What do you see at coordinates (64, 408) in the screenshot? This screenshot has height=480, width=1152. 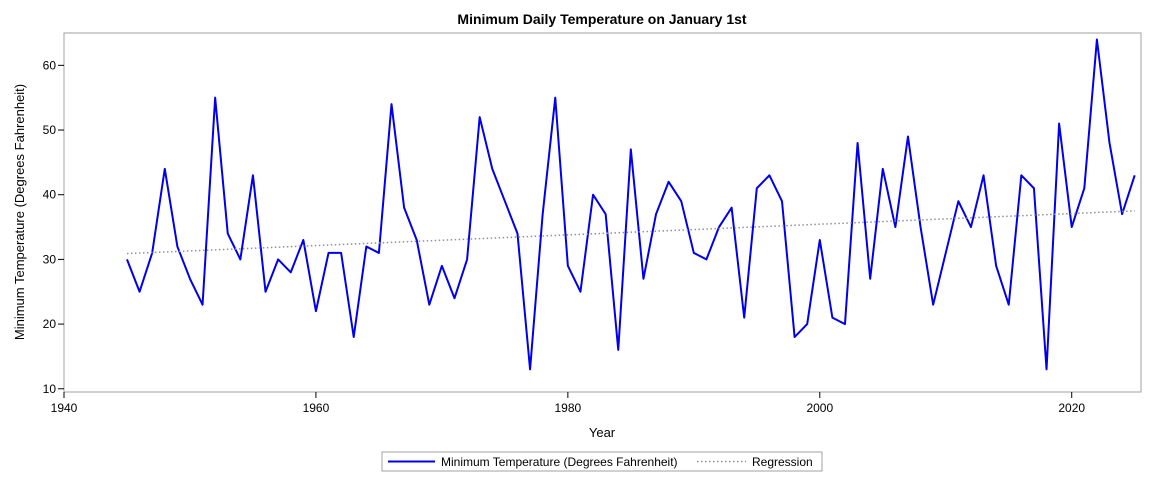 I see `x-tick-label: 1940` at bounding box center [64, 408].